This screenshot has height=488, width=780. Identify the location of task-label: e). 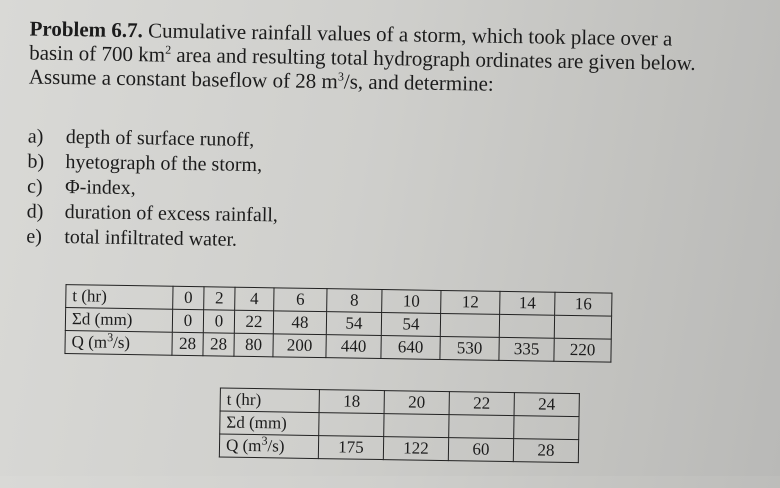
(34, 236).